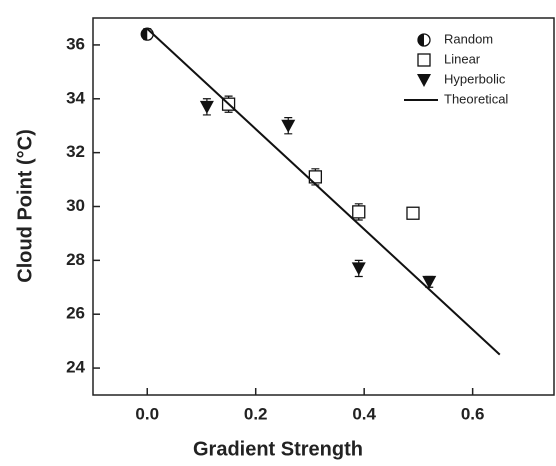 This screenshot has height=466, width=556. Describe the element at coordinates (25, 206) in the screenshot. I see `y-axis-label: Cloud Point (°C)` at that location.